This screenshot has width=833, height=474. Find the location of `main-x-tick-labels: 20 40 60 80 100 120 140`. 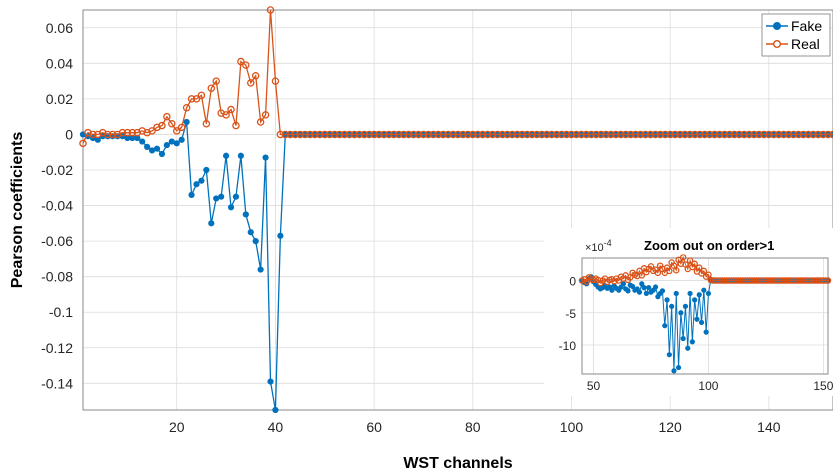

main-x-tick-labels: 20 40 60 80 100 120 140 is located at coordinates (475, 427).